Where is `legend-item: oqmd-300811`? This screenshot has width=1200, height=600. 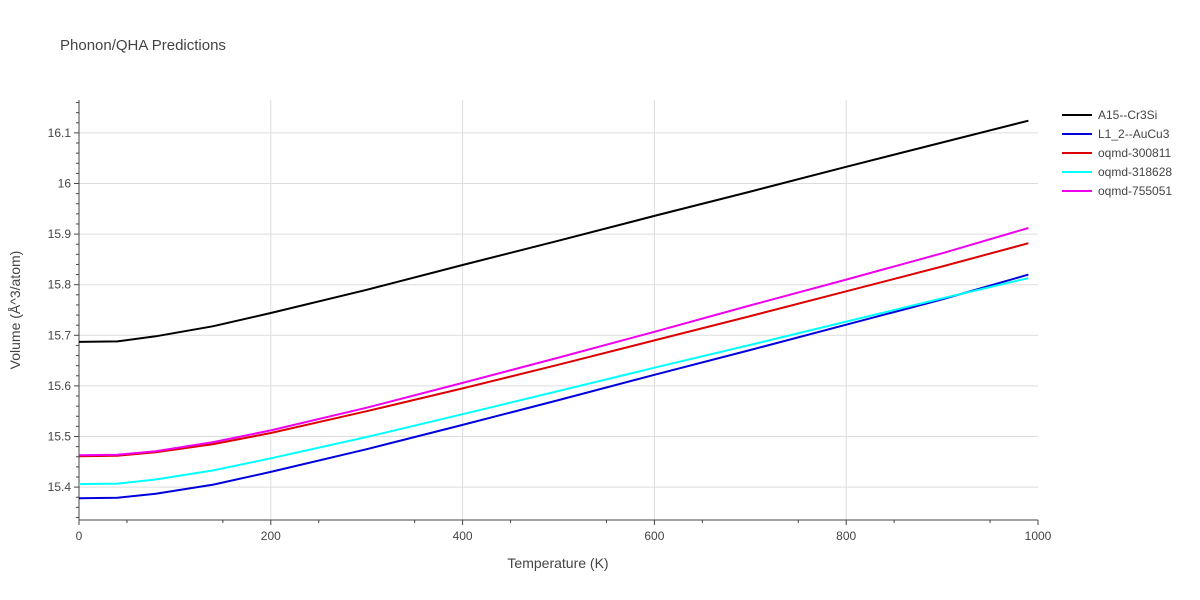 legend-item: oqmd-300811 is located at coordinates (1116, 153).